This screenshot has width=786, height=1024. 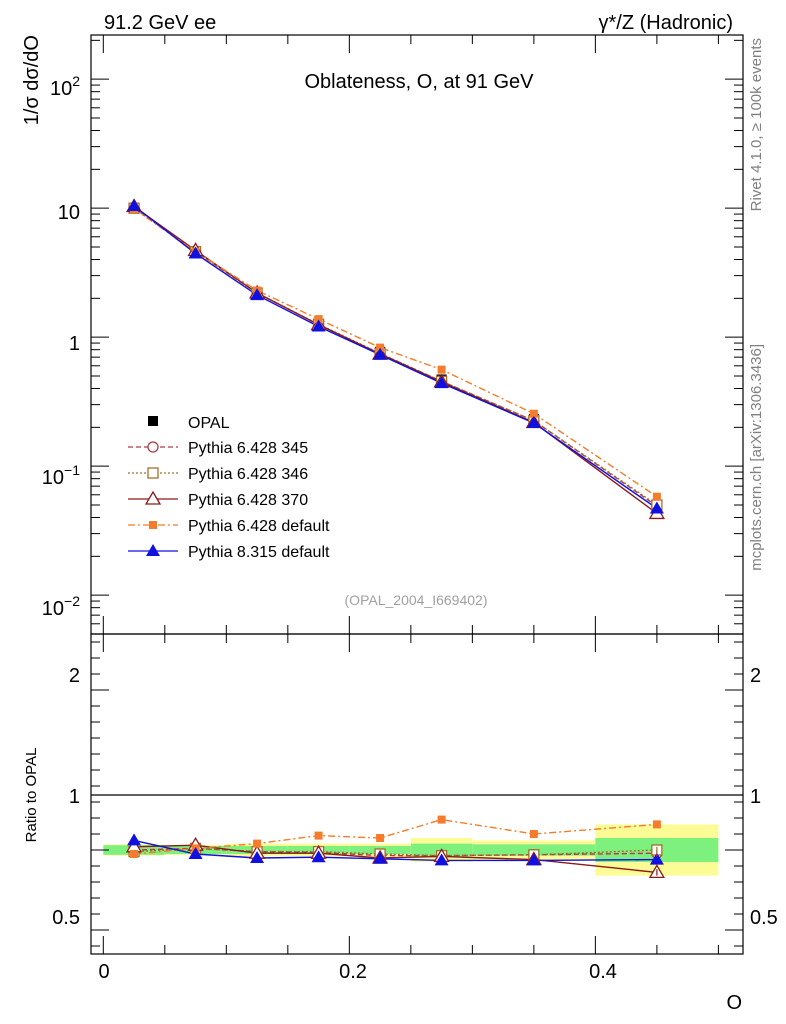 I want to click on y-tick-label-0.1: 10⁻¹, so click(x=61, y=475).